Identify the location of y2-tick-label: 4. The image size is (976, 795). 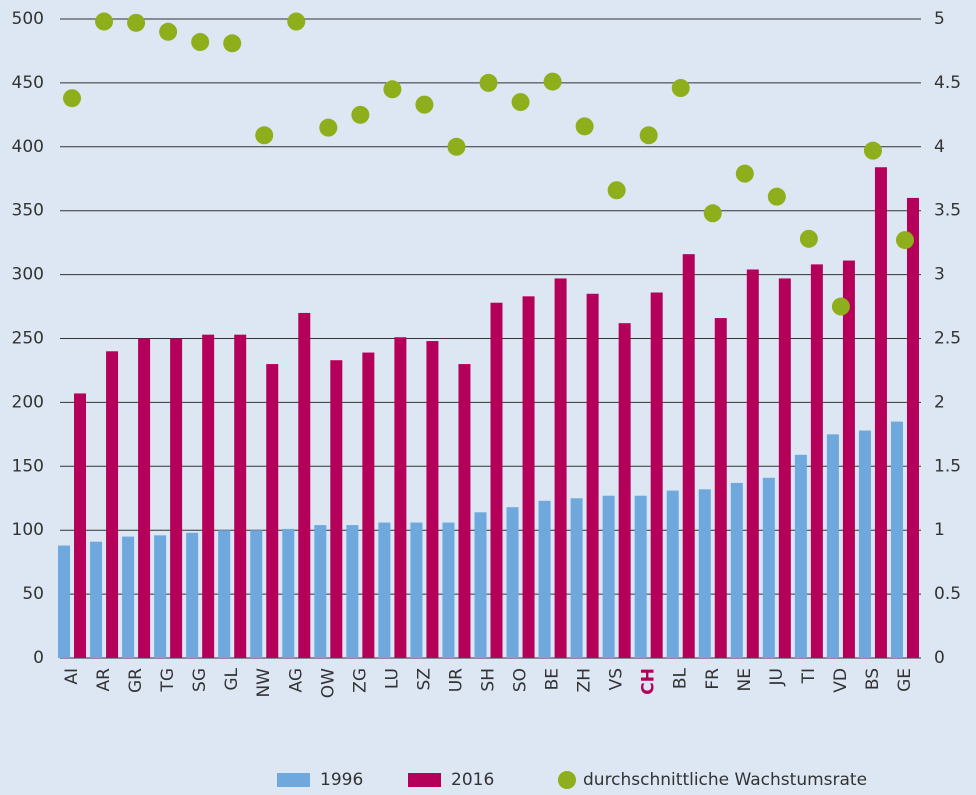
(939, 147).